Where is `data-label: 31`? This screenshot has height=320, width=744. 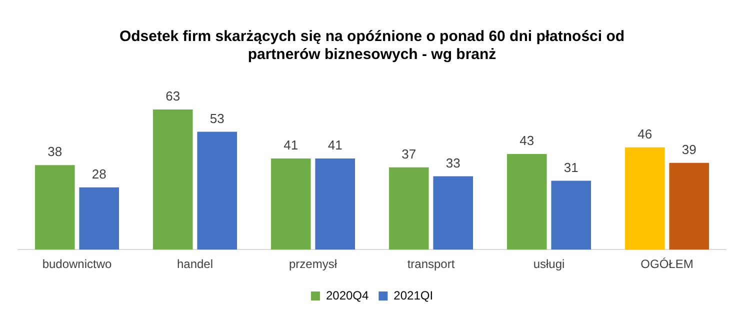 data-label: 31 is located at coordinates (571, 167).